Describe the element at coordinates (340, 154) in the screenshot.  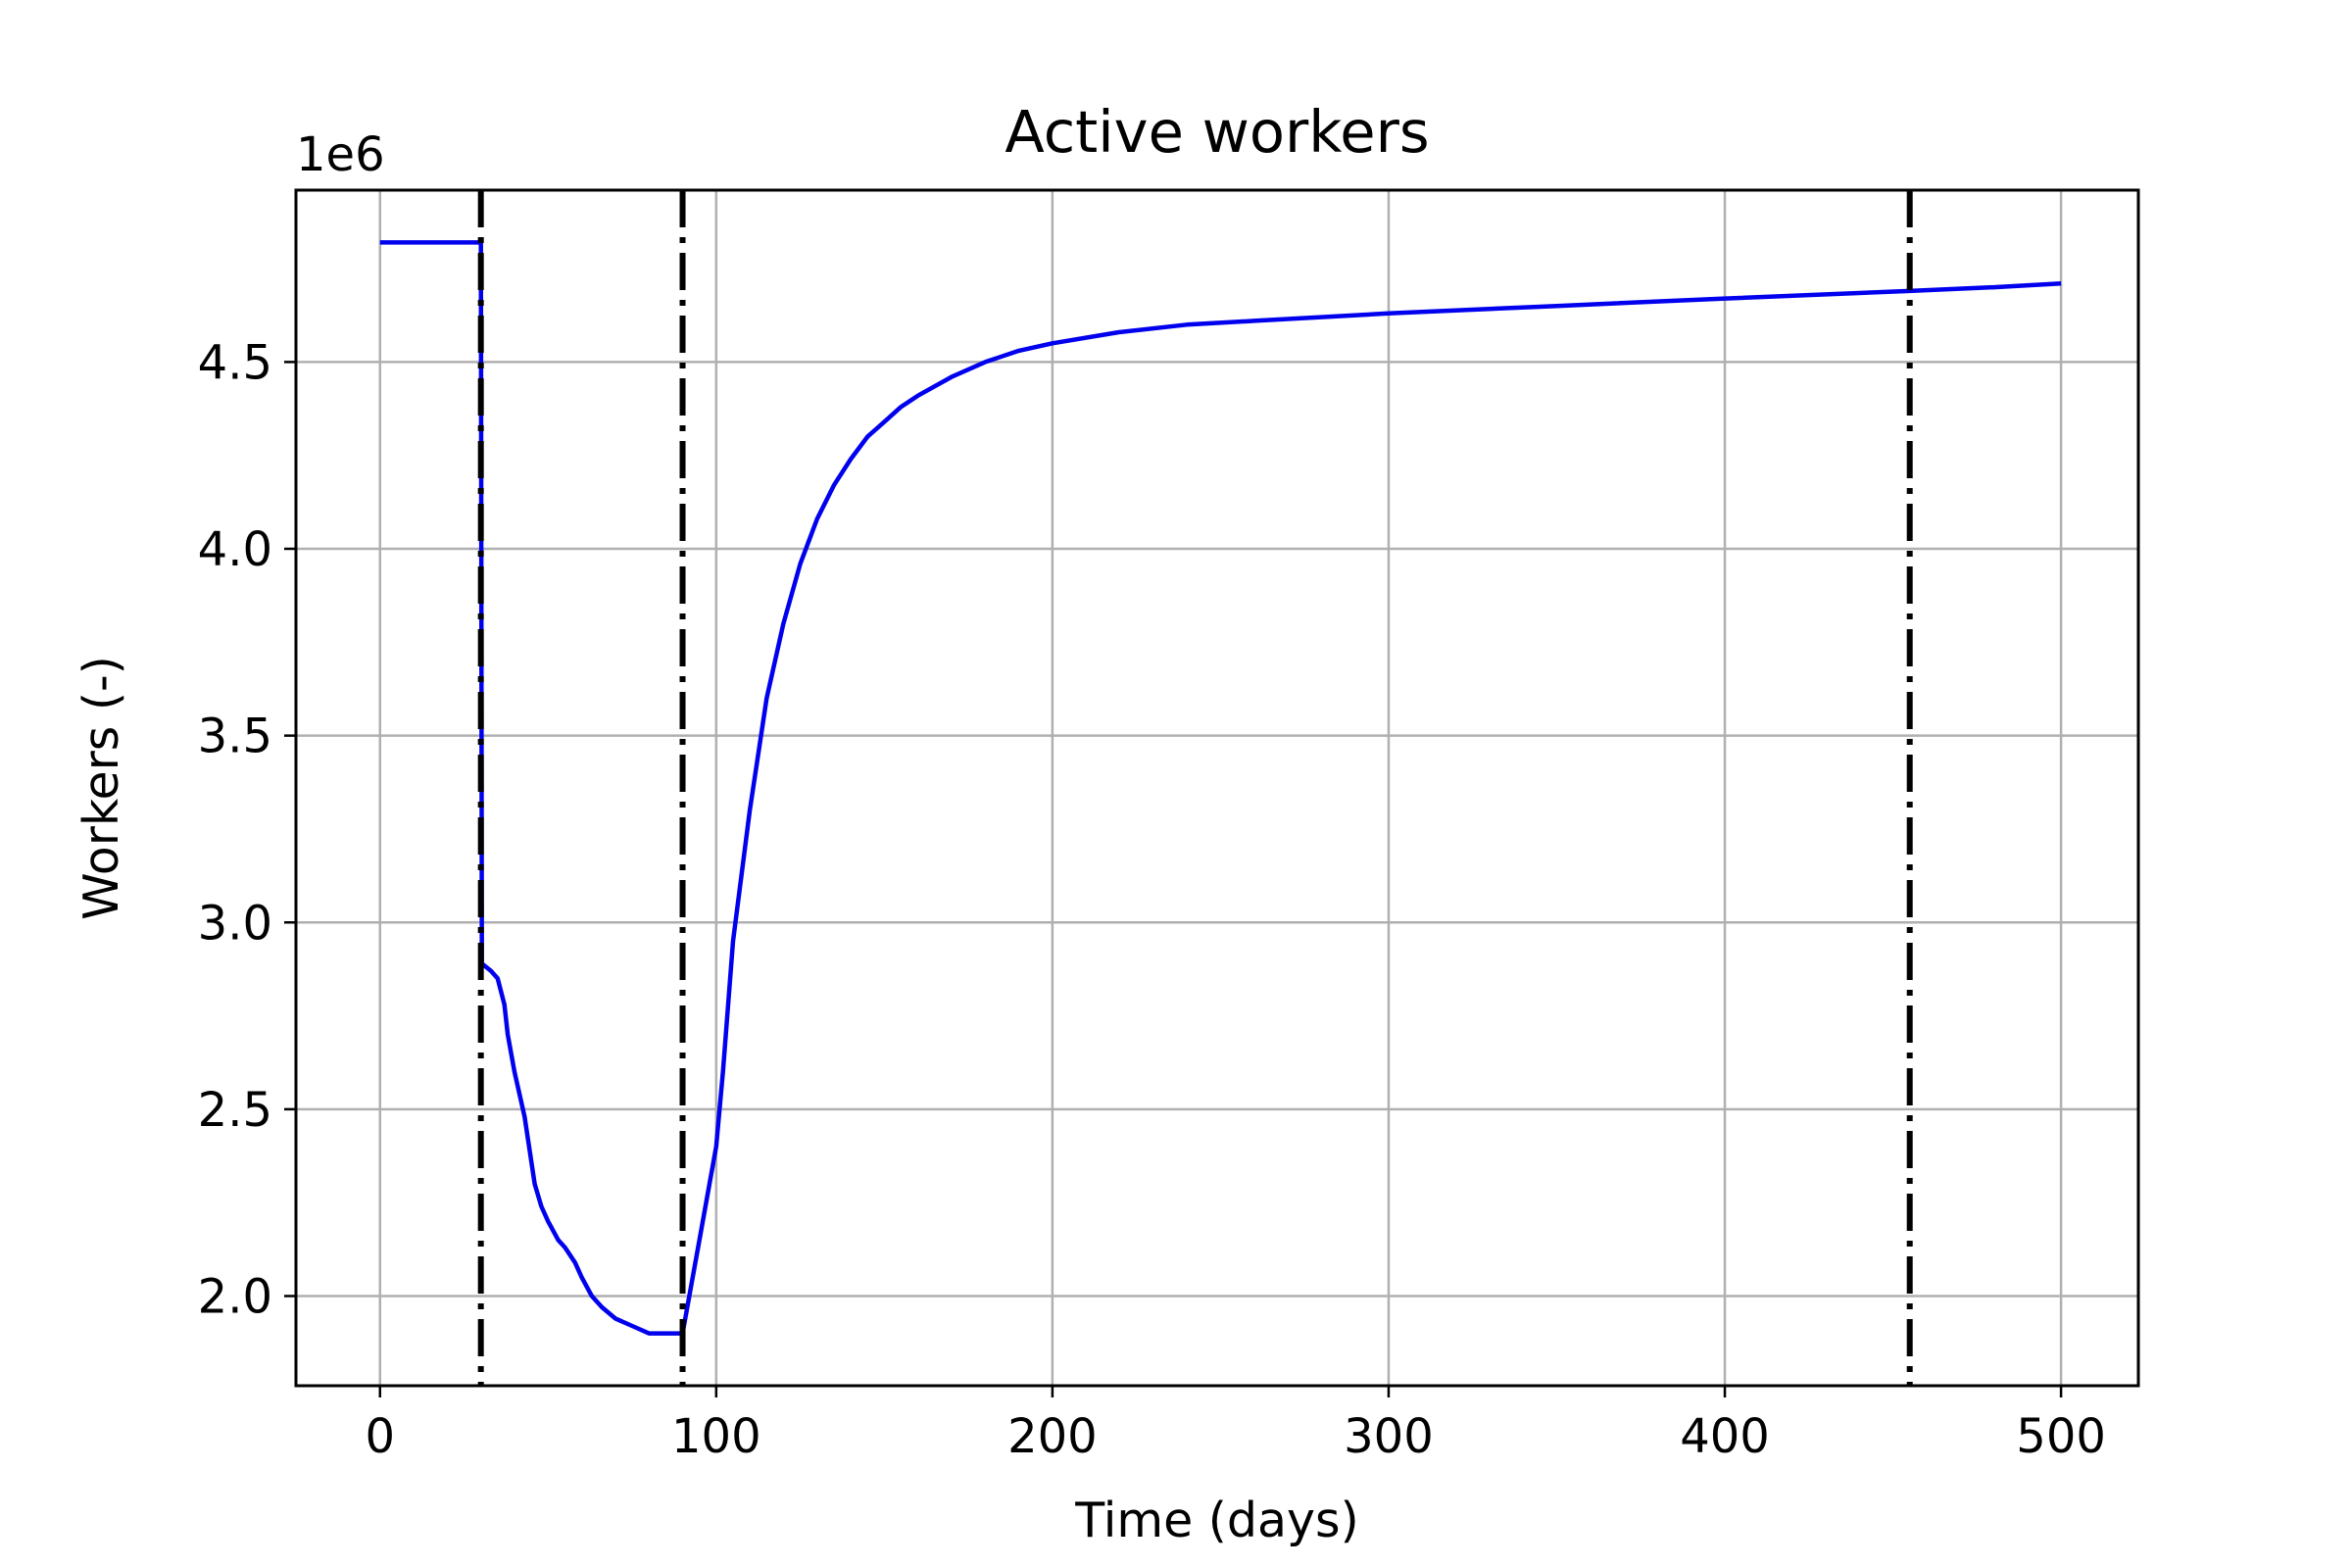
I see `y-axis-offset-label: 1e6` at that location.